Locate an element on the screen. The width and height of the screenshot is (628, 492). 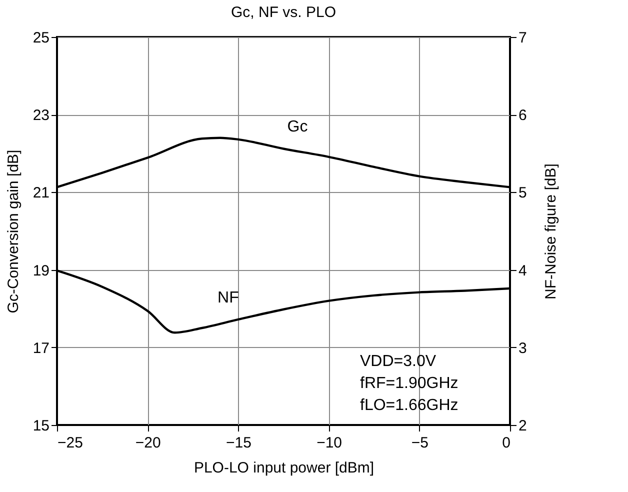
x-axis-title: PLO-LO input power [dBm] is located at coordinates (284, 468).